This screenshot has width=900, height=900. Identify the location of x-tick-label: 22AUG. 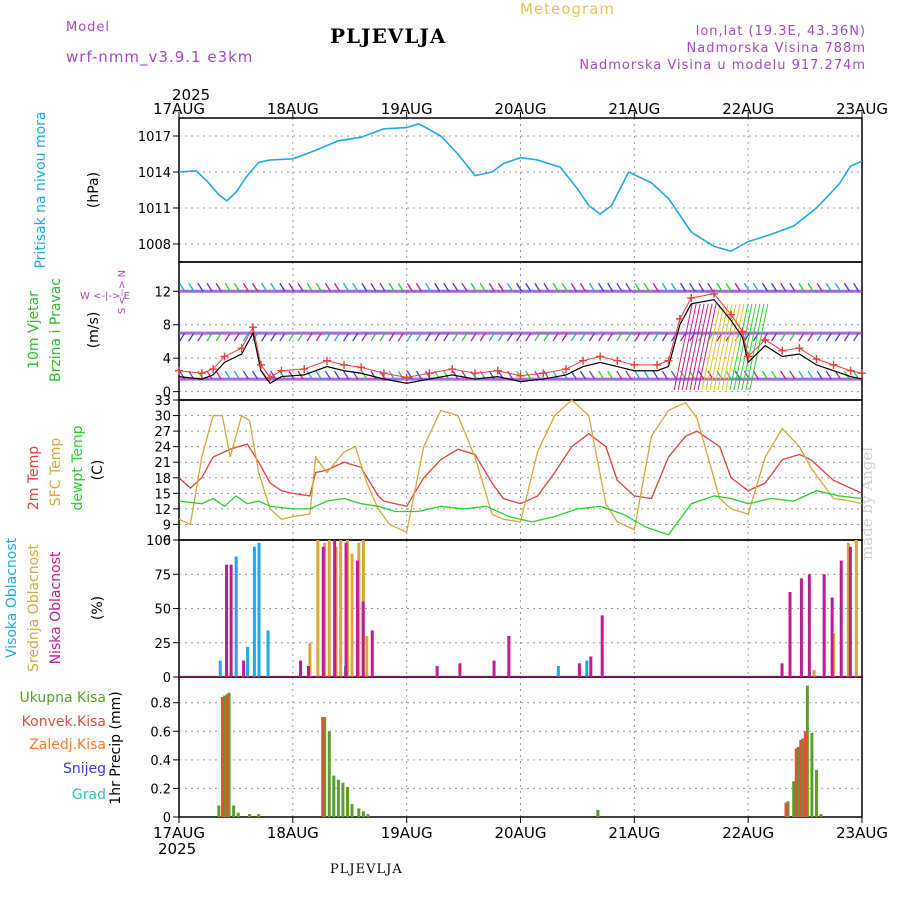
(748, 833).